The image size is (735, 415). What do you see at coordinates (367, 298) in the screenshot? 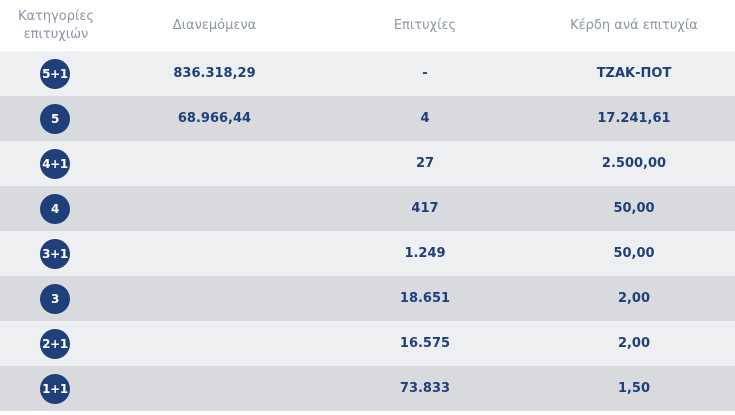
I see `table-row: 3 18.651 2,00` at bounding box center [367, 298].